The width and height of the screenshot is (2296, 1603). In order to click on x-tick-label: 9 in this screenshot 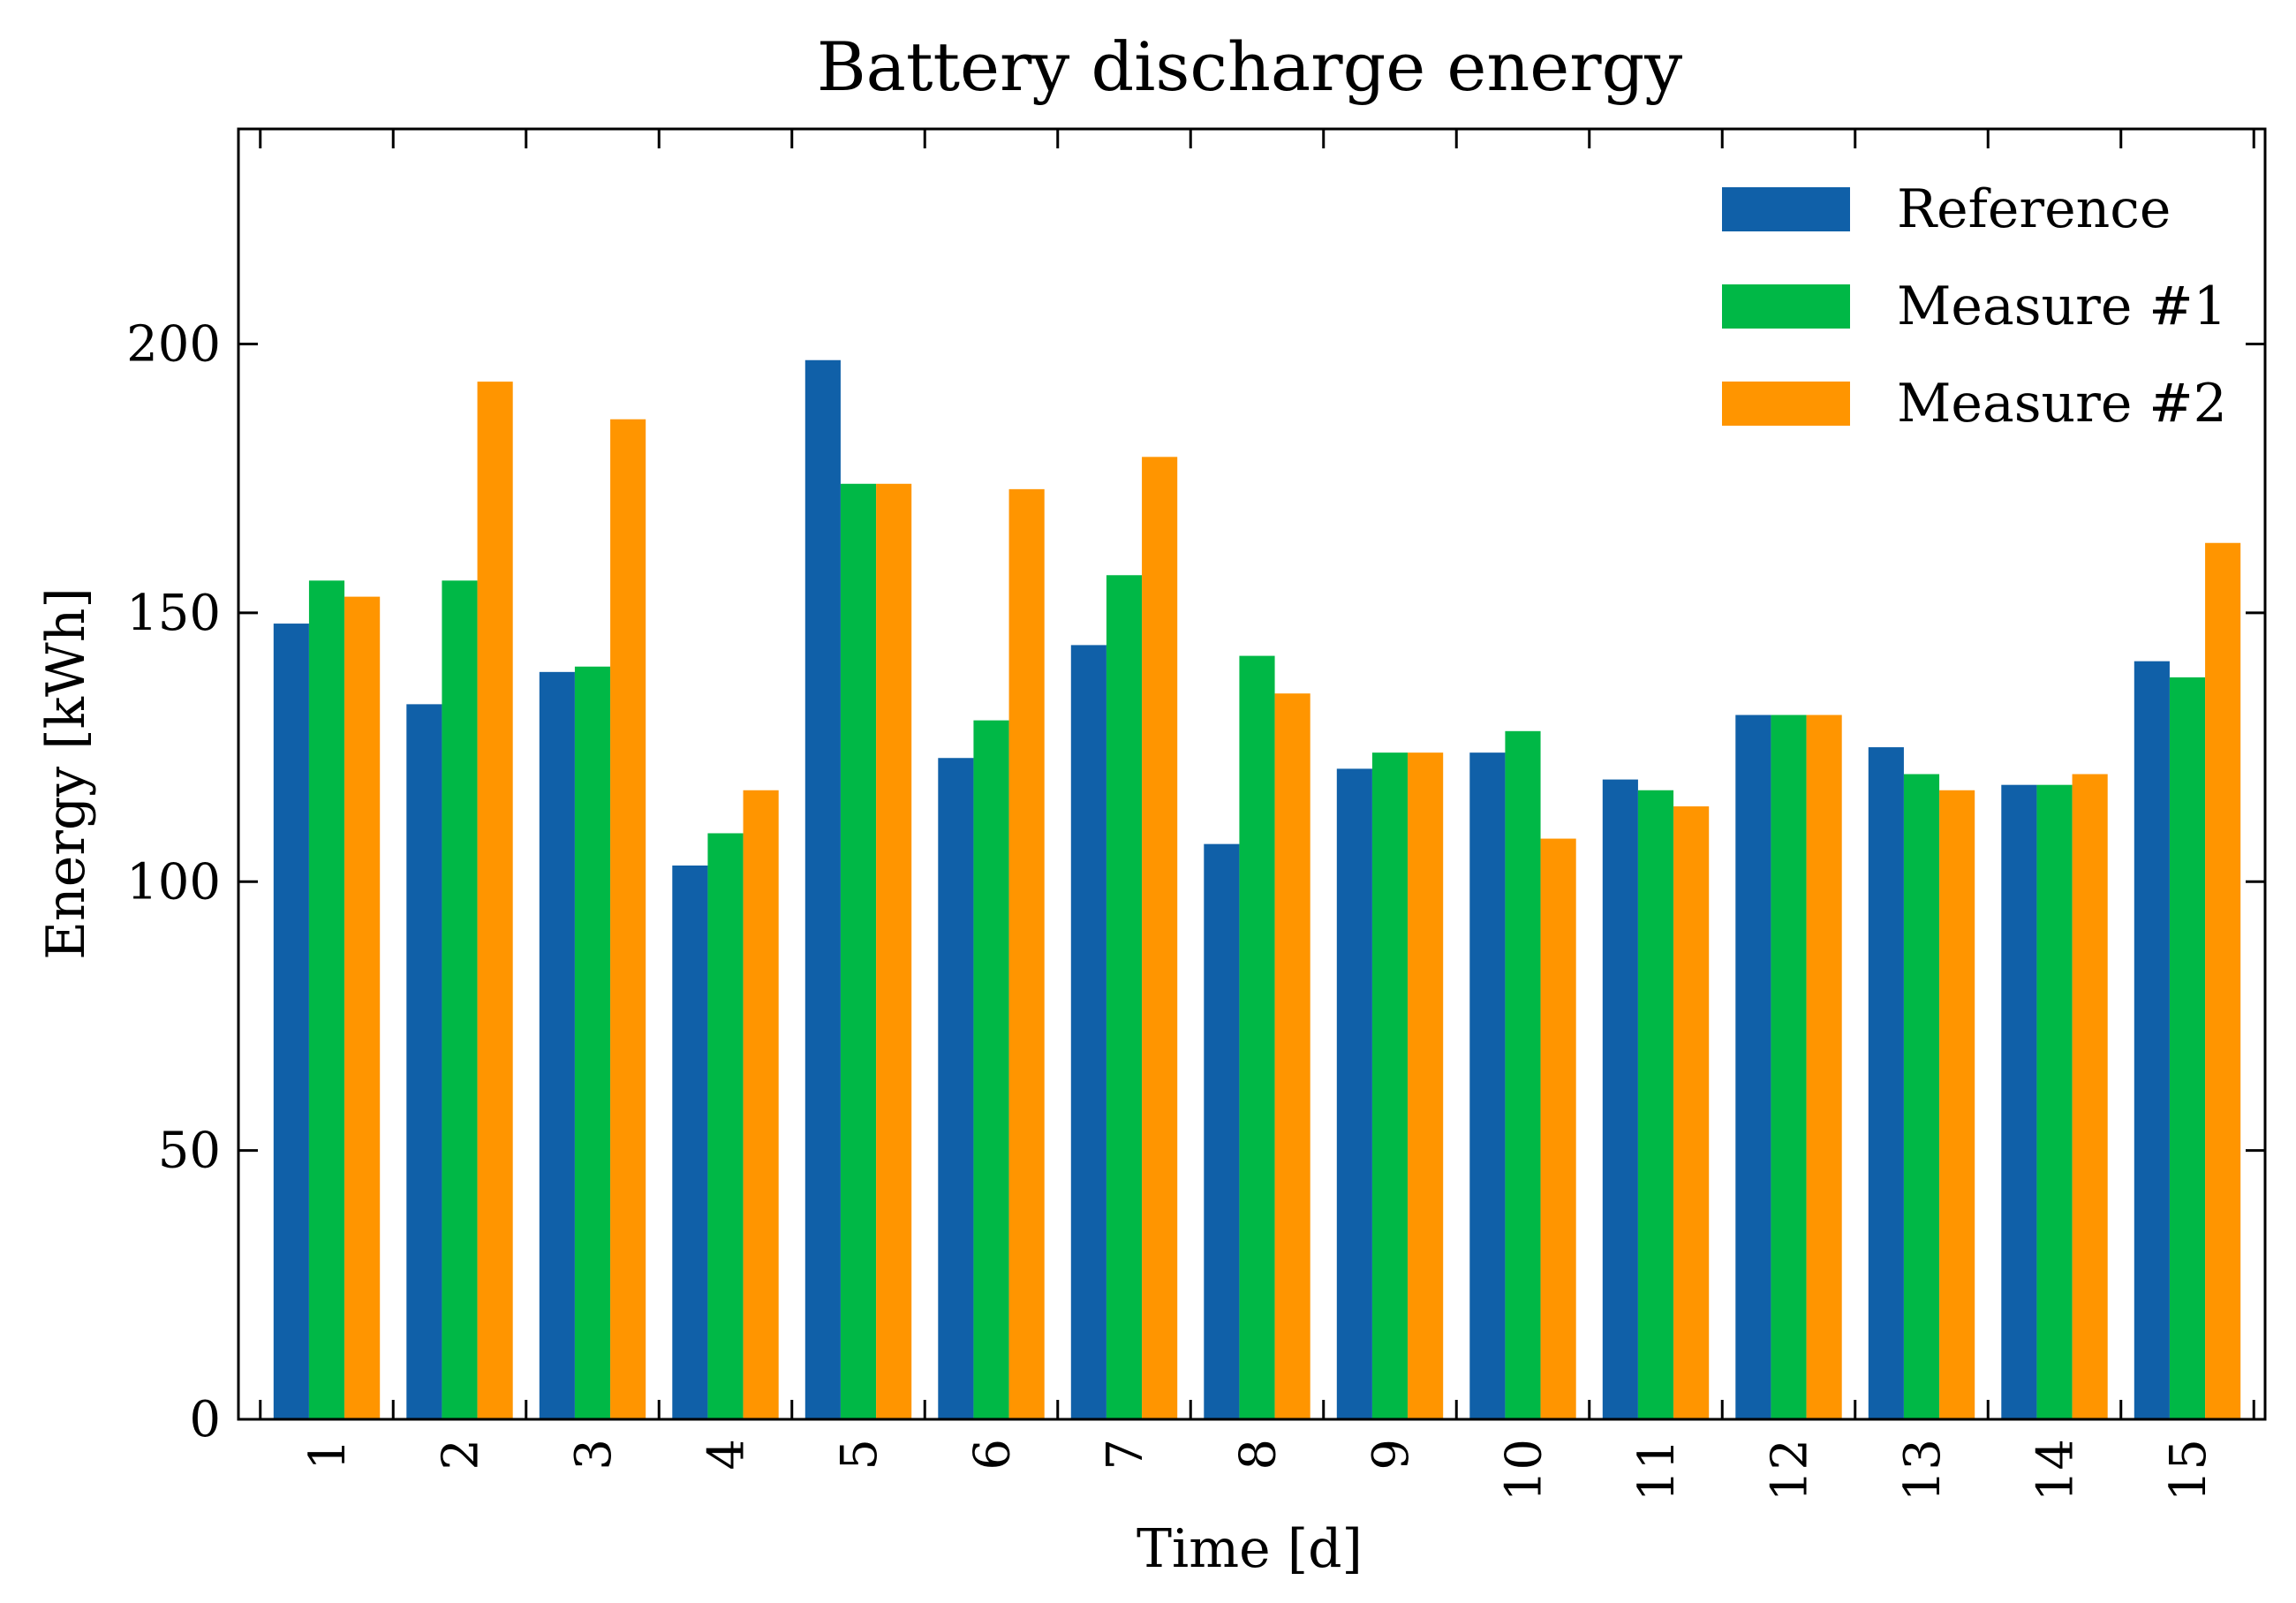, I will do `click(1392, 1455)`.